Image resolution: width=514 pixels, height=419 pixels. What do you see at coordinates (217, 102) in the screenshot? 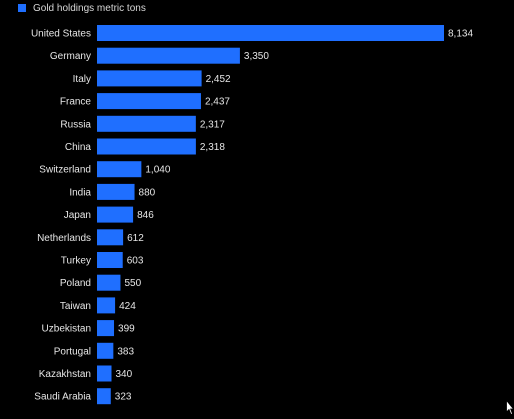
I see `value-label: 2,437` at bounding box center [217, 102].